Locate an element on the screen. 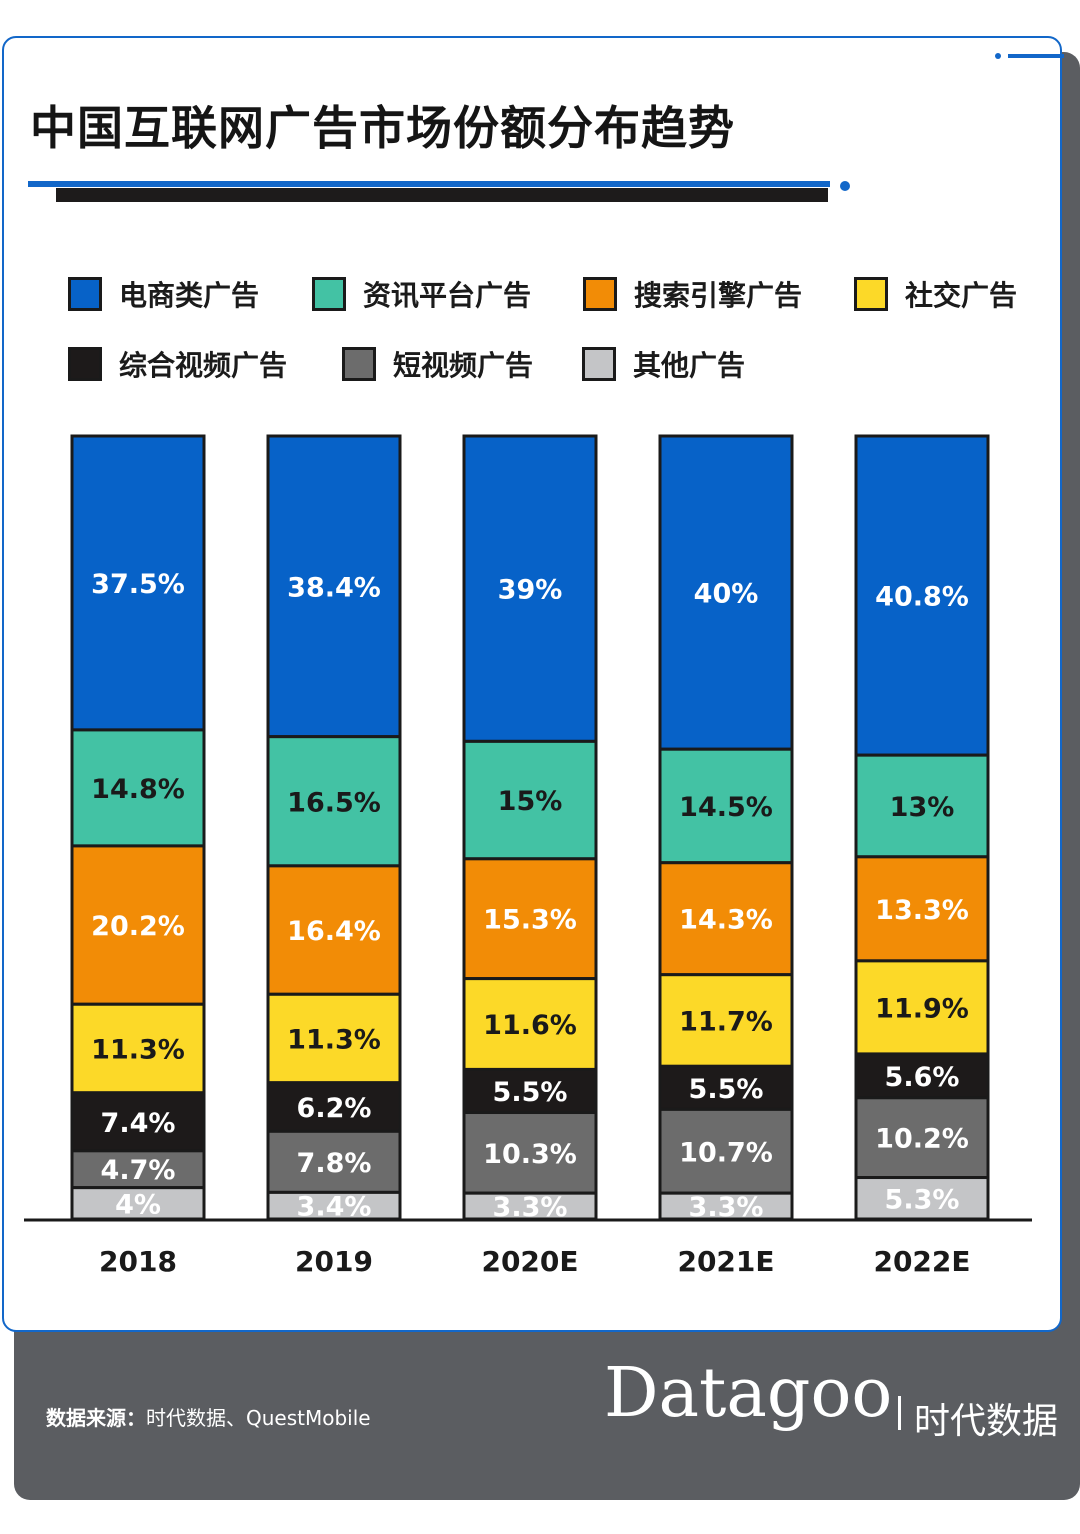  data-label: 6.2% is located at coordinates (334, 1108).